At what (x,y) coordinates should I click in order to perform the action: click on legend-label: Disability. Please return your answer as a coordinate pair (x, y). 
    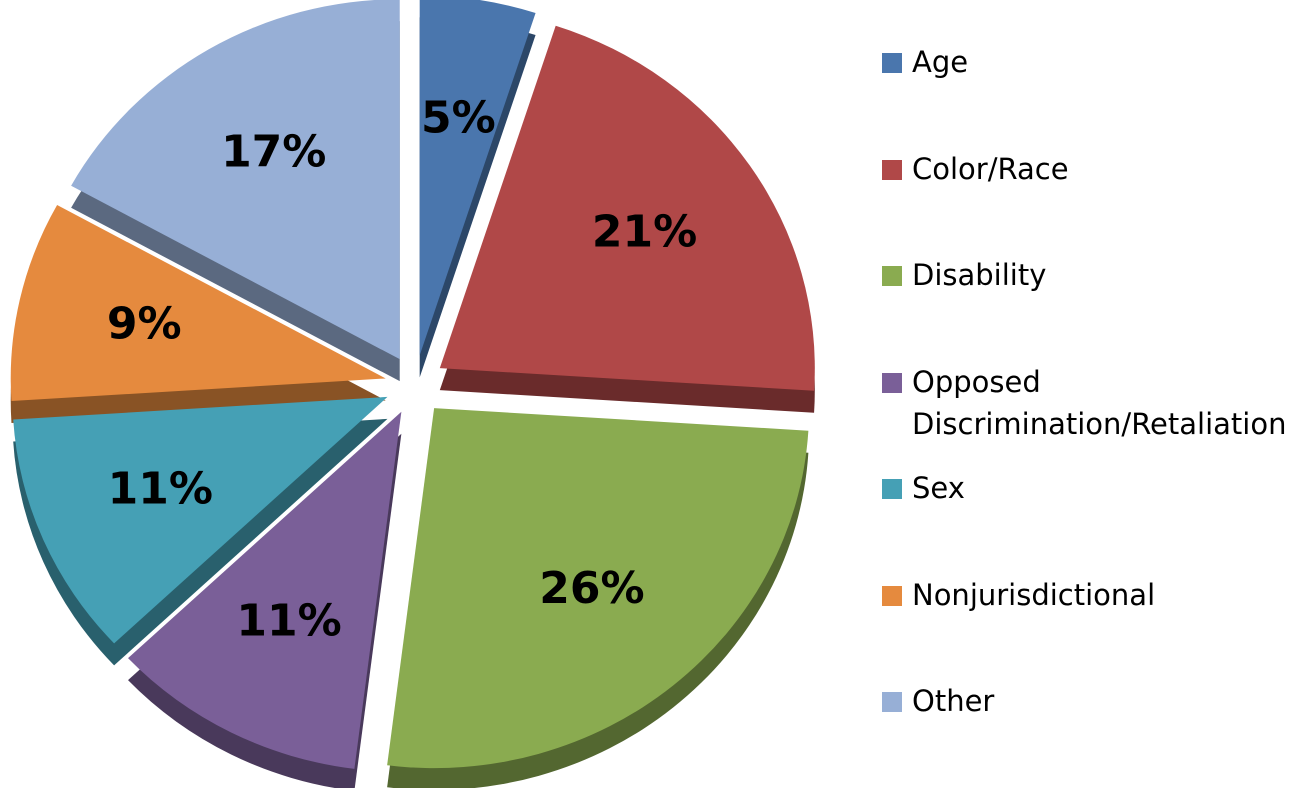
    Looking at the image, I should click on (979, 275).